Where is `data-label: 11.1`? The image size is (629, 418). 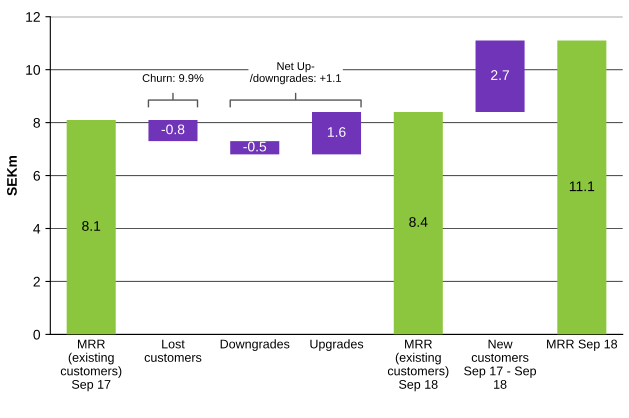
data-label: 11.1 is located at coordinates (582, 187).